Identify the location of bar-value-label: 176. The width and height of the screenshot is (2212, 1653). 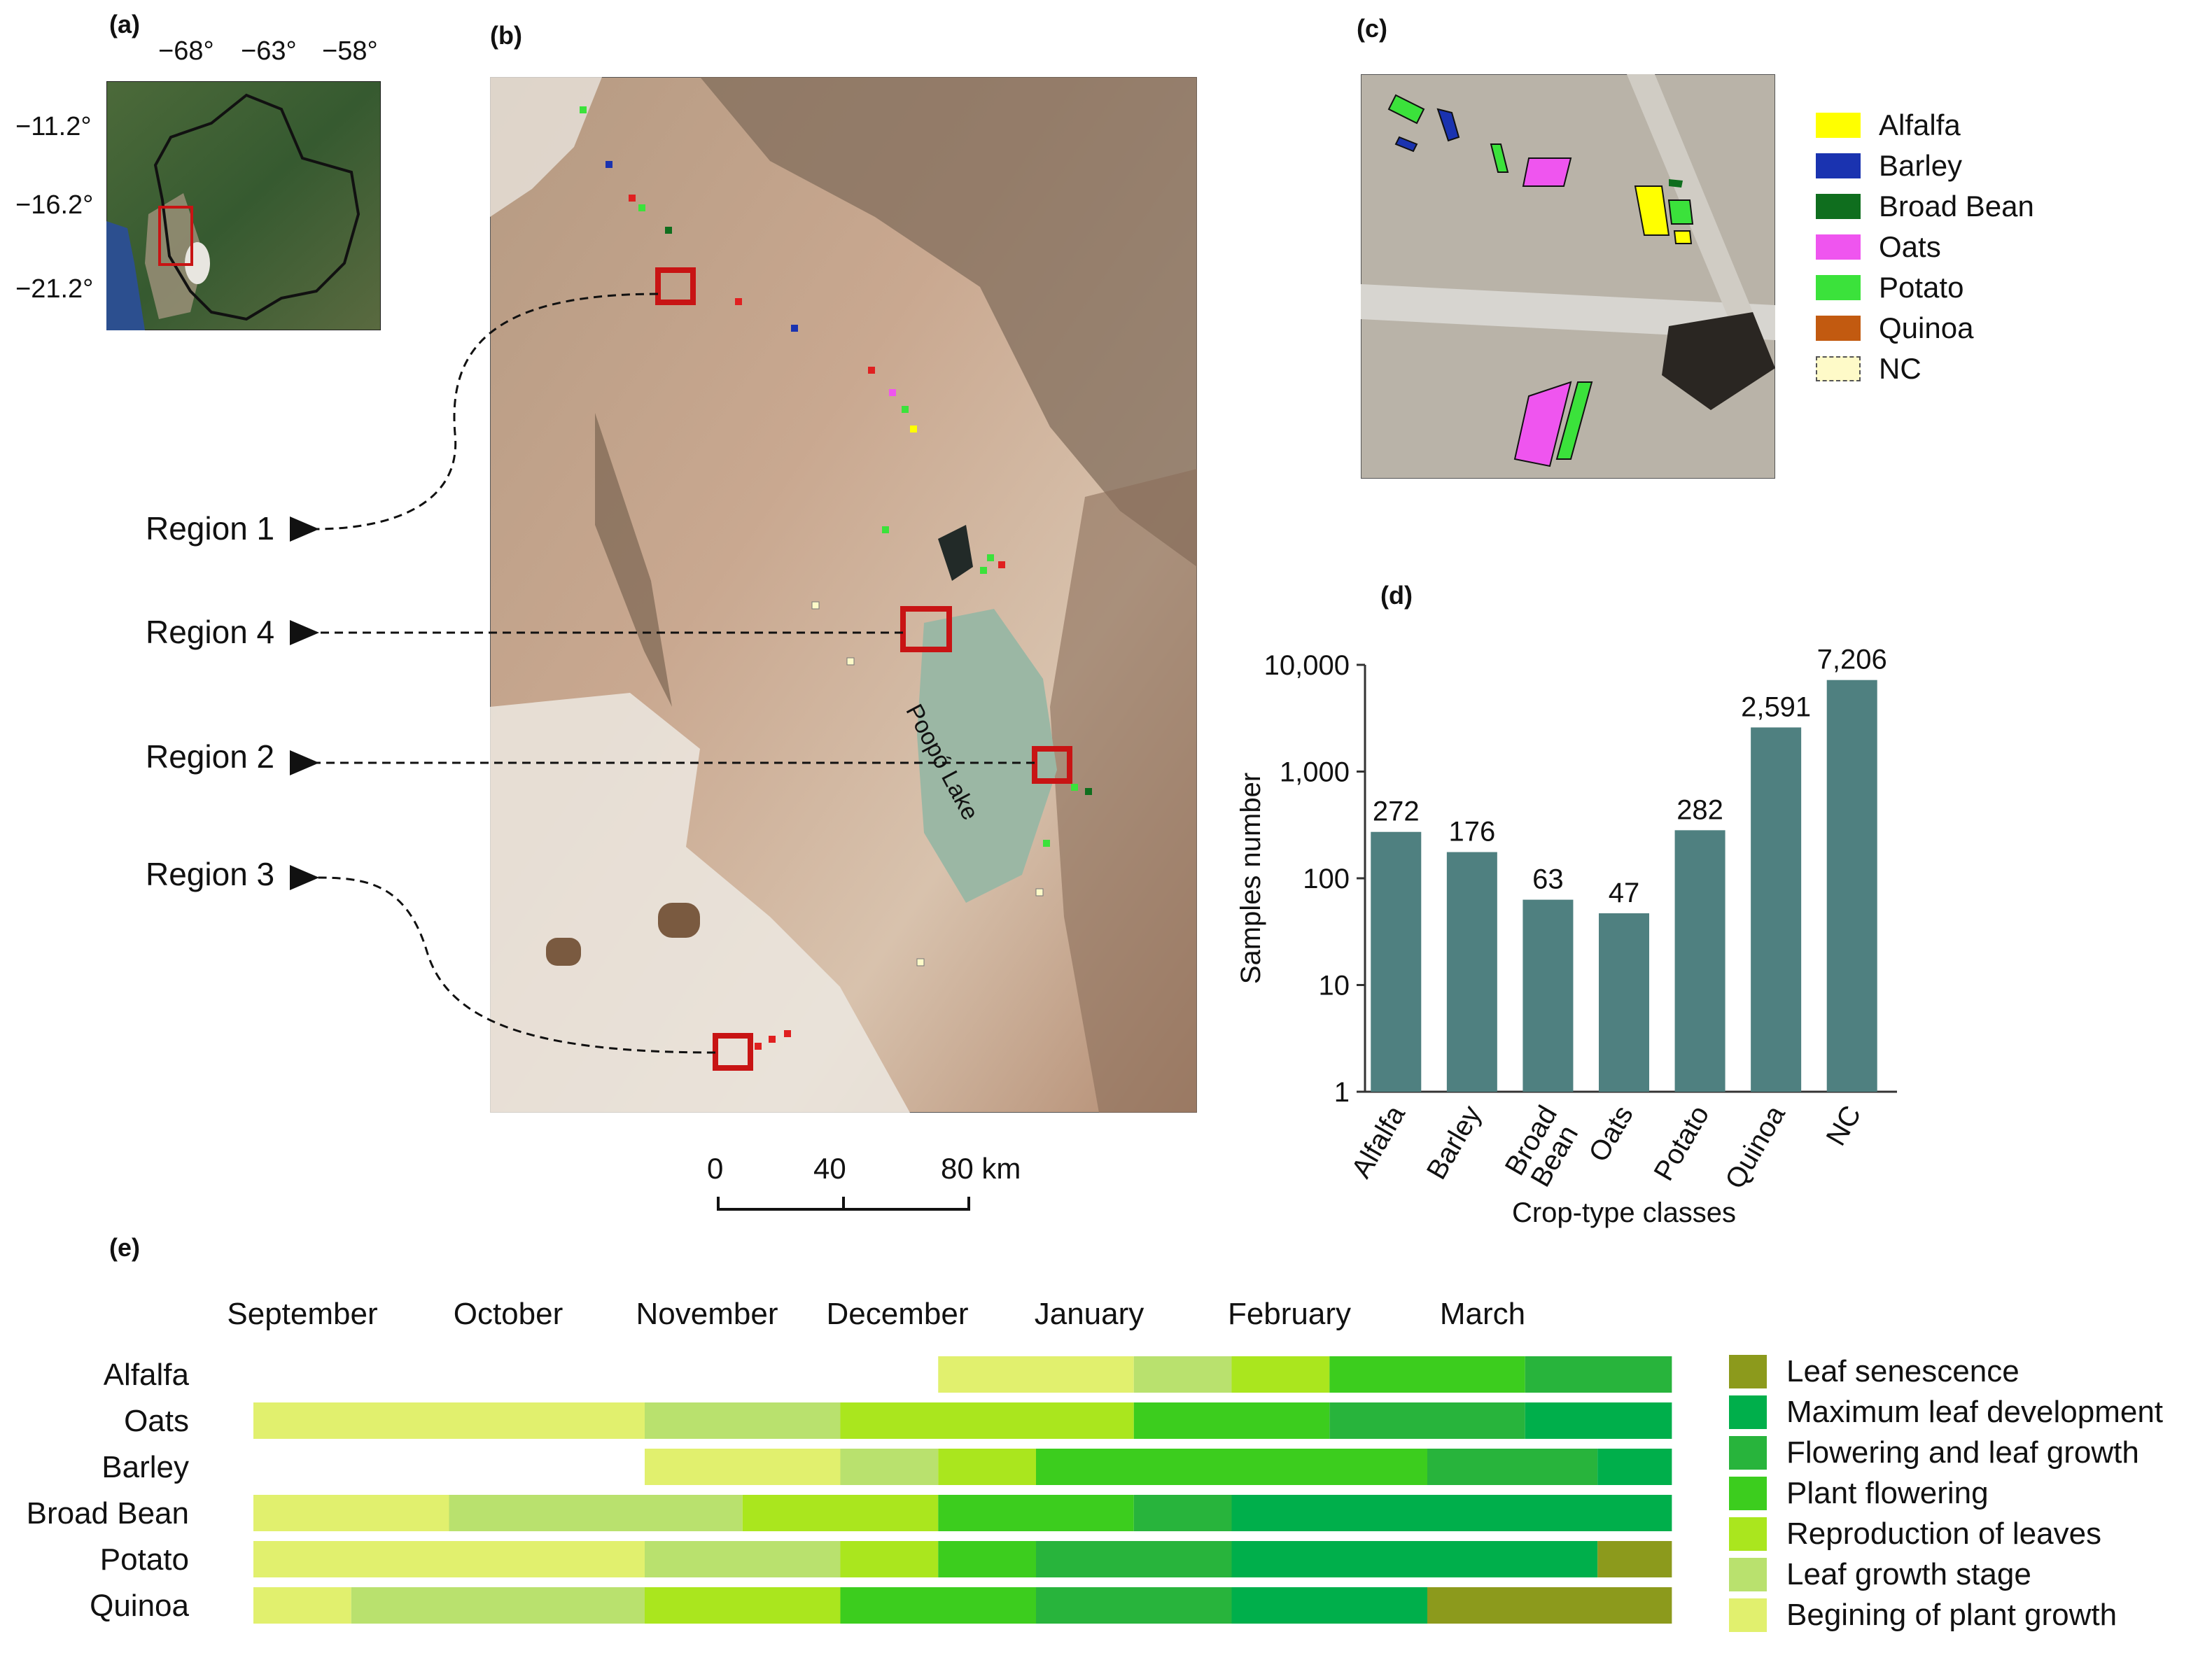
(1471, 832).